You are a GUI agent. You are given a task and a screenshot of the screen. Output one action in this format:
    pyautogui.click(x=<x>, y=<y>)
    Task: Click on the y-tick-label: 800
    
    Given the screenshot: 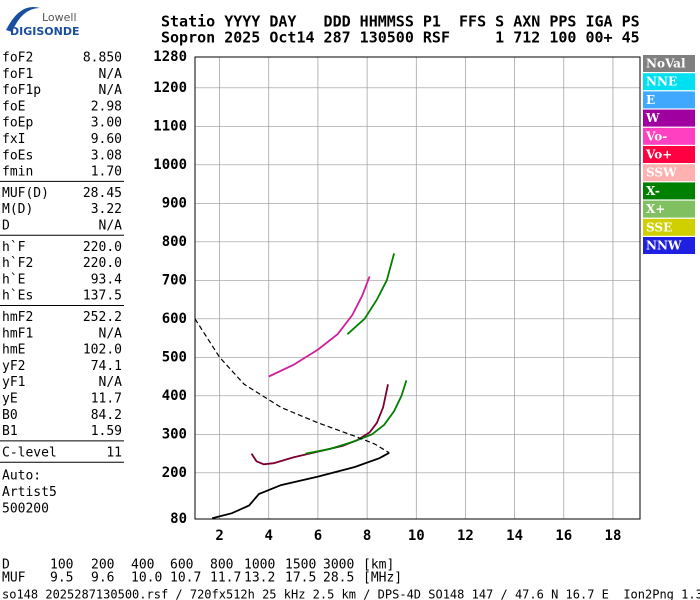 What is the action you would take?
    pyautogui.click(x=174, y=242)
    